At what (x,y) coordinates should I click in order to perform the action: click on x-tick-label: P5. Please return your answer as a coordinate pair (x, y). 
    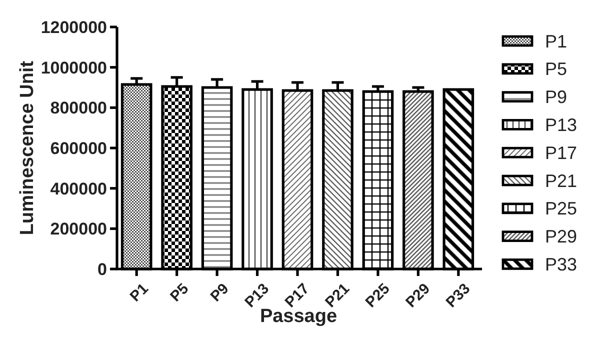
    Looking at the image, I should click on (179, 293).